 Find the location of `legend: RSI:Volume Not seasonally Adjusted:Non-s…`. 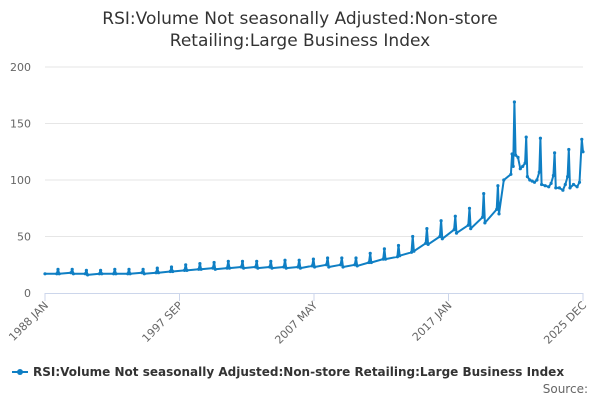

legend: RSI:Volume Not seasonally Adjusted:Non-s… is located at coordinates (288, 372).